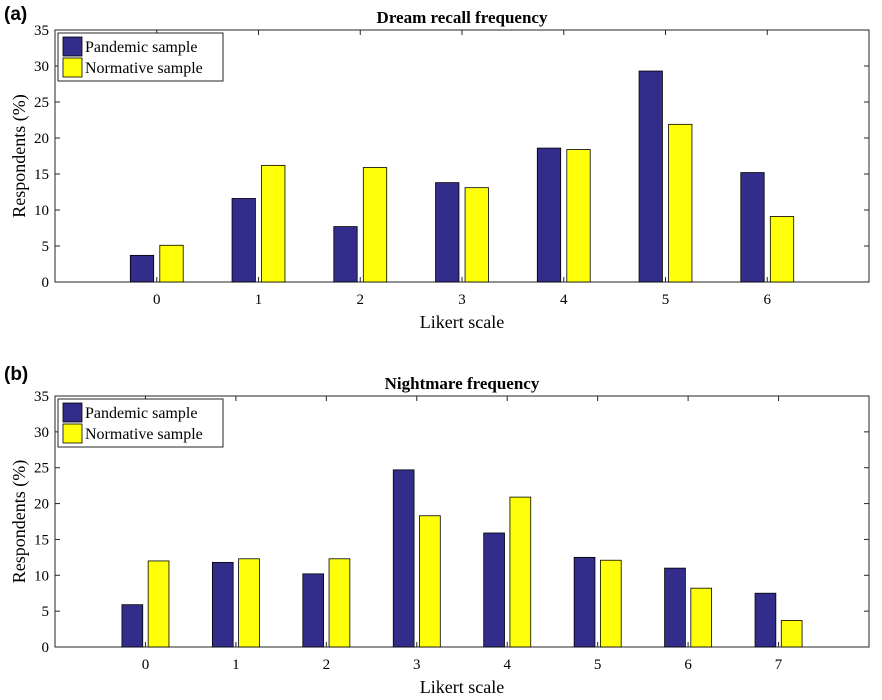 This screenshot has width=882, height=700. What do you see at coordinates (462, 17) in the screenshot?
I see `a-chart-title: Dream recall frequency` at bounding box center [462, 17].